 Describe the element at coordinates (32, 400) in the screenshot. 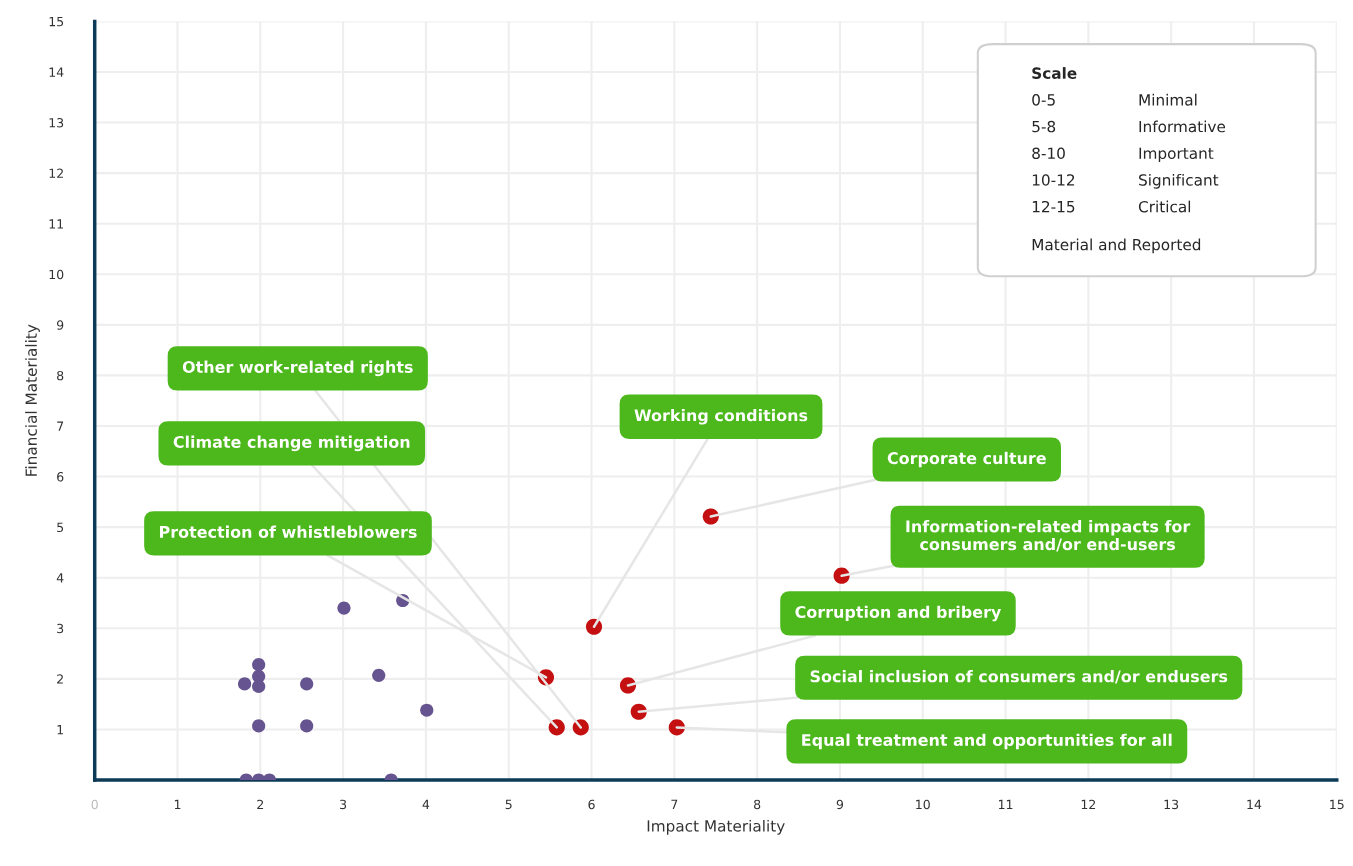

I see `y-axis-title: Financial Materiality` at that location.